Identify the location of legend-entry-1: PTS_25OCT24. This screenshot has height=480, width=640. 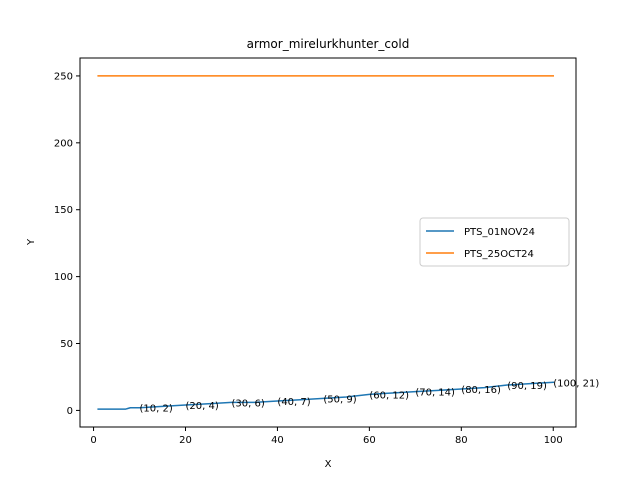
(499, 254).